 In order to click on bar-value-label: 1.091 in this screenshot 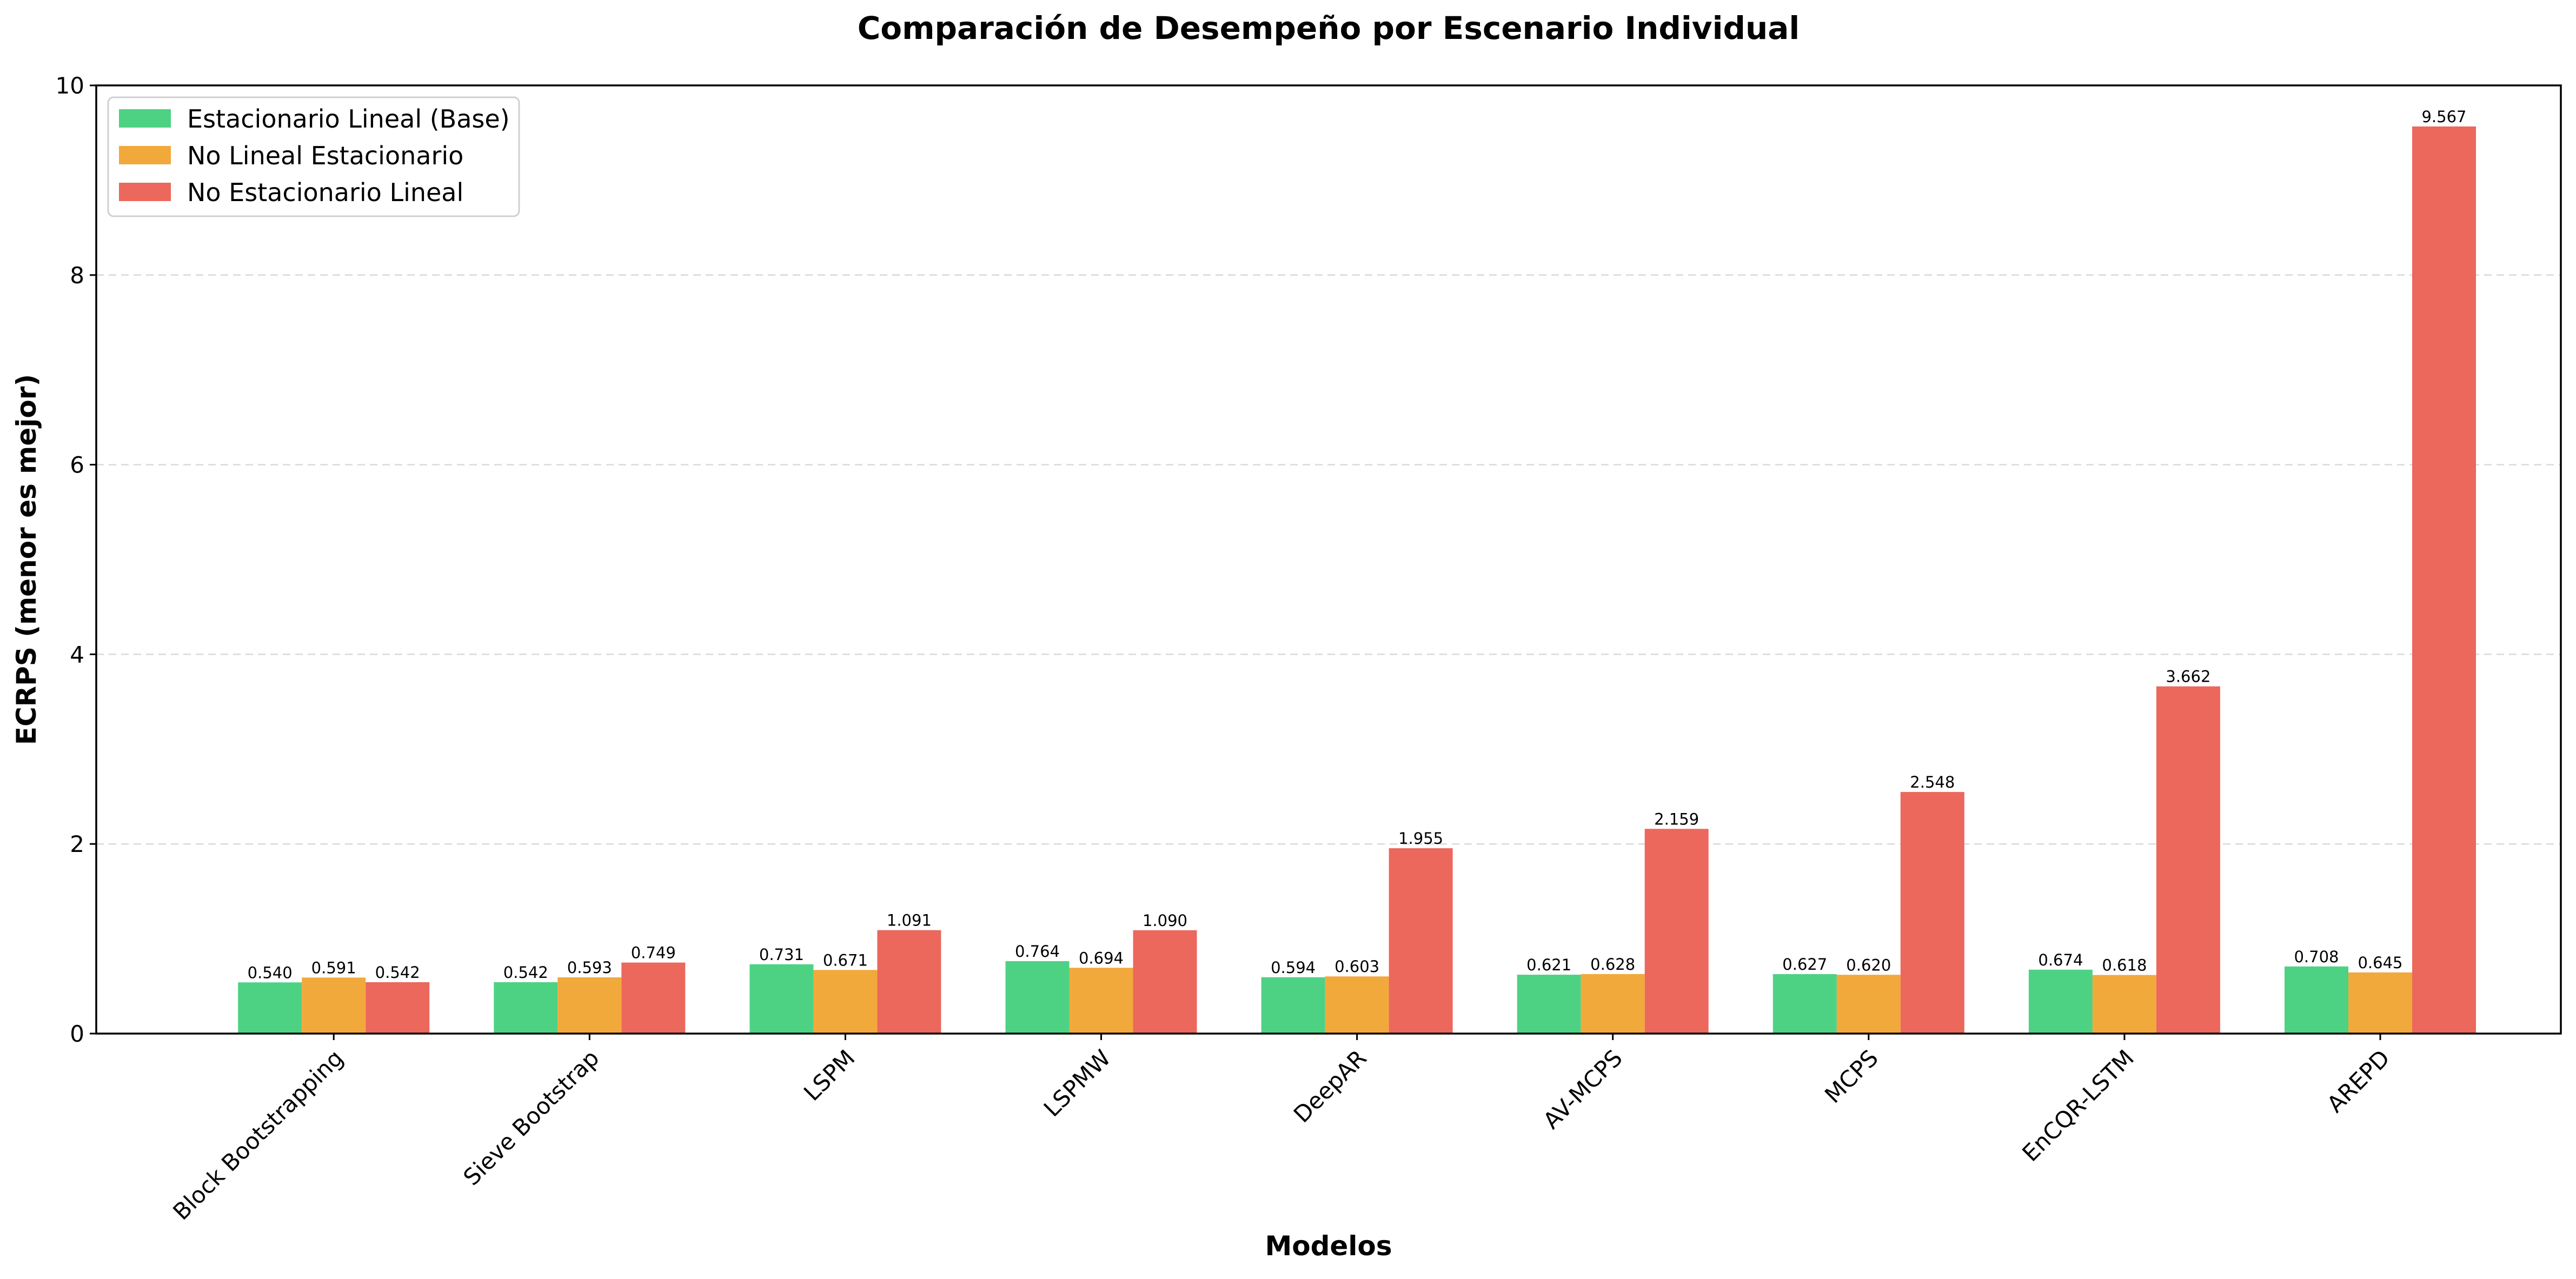, I will do `click(909, 920)`.